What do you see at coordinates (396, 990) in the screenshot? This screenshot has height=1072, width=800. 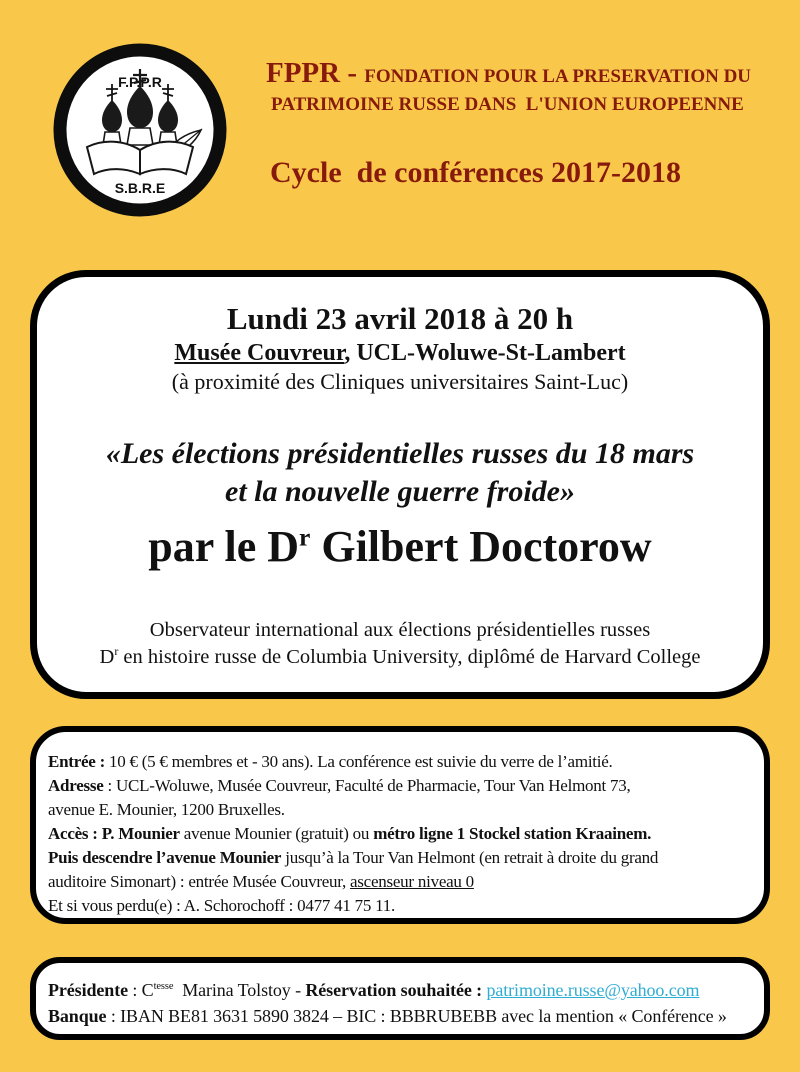 I see `reservation-label: Réservation souhaitée :` at bounding box center [396, 990].